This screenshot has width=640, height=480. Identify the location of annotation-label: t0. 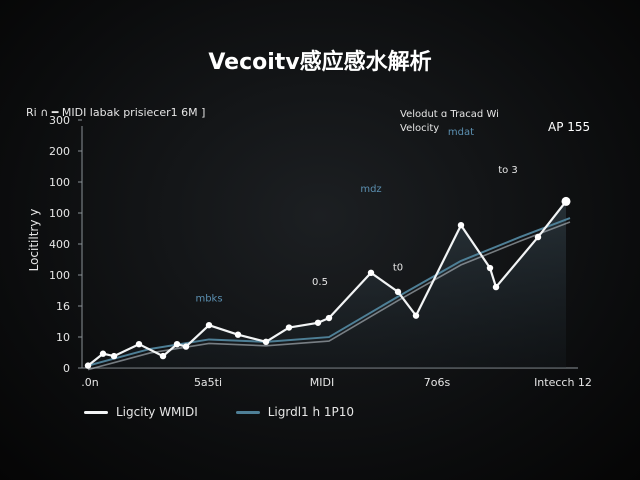
(398, 268).